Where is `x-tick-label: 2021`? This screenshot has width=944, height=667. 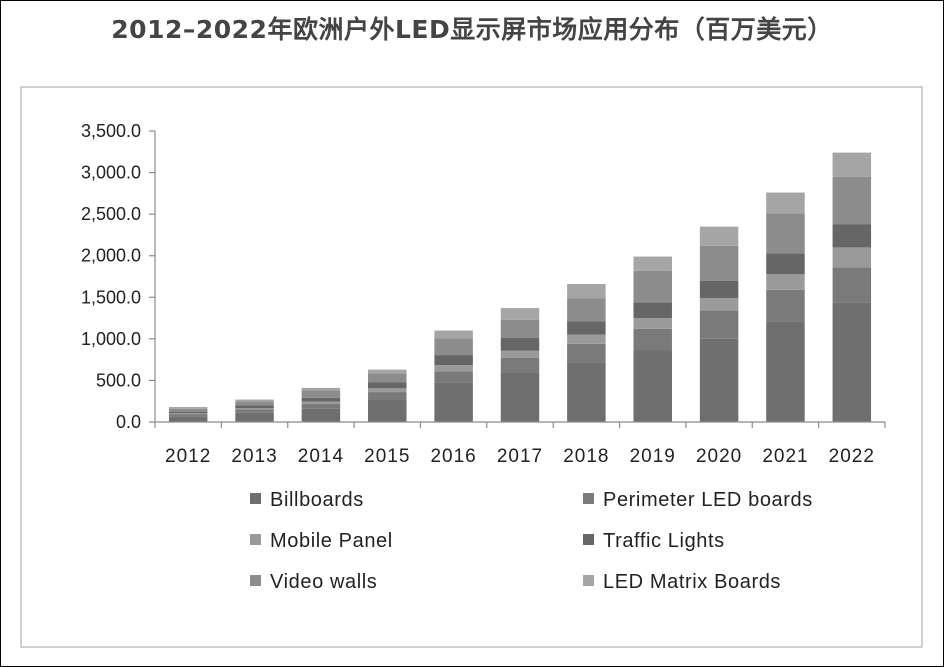
x-tick-label: 2021 is located at coordinates (785, 456).